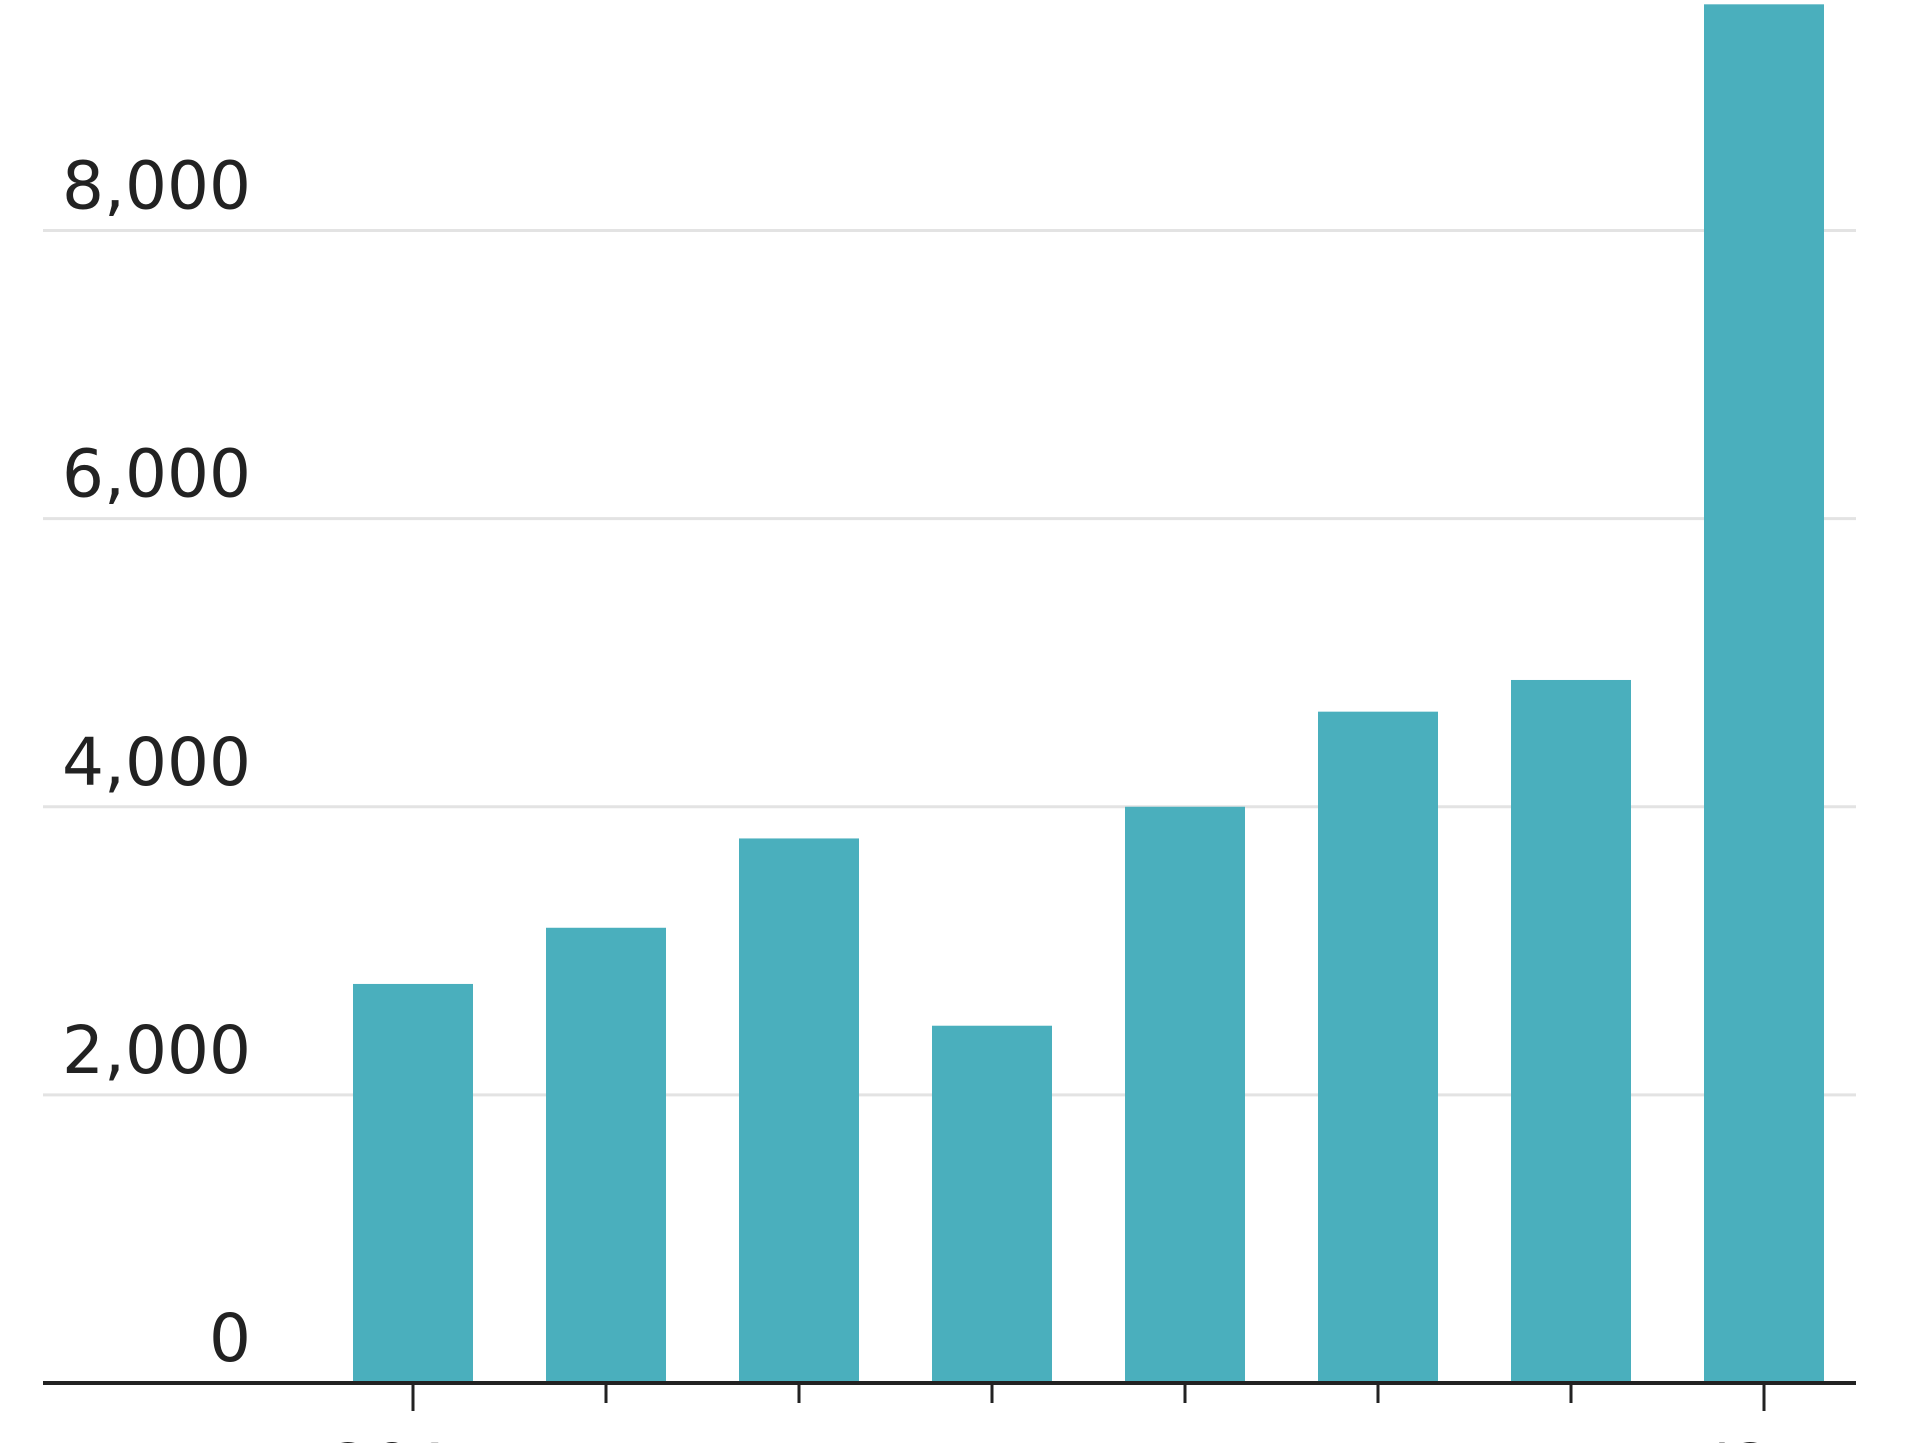 The image size is (1920, 1443). I want to click on y-tick-label: 6,000, so click(156, 474).